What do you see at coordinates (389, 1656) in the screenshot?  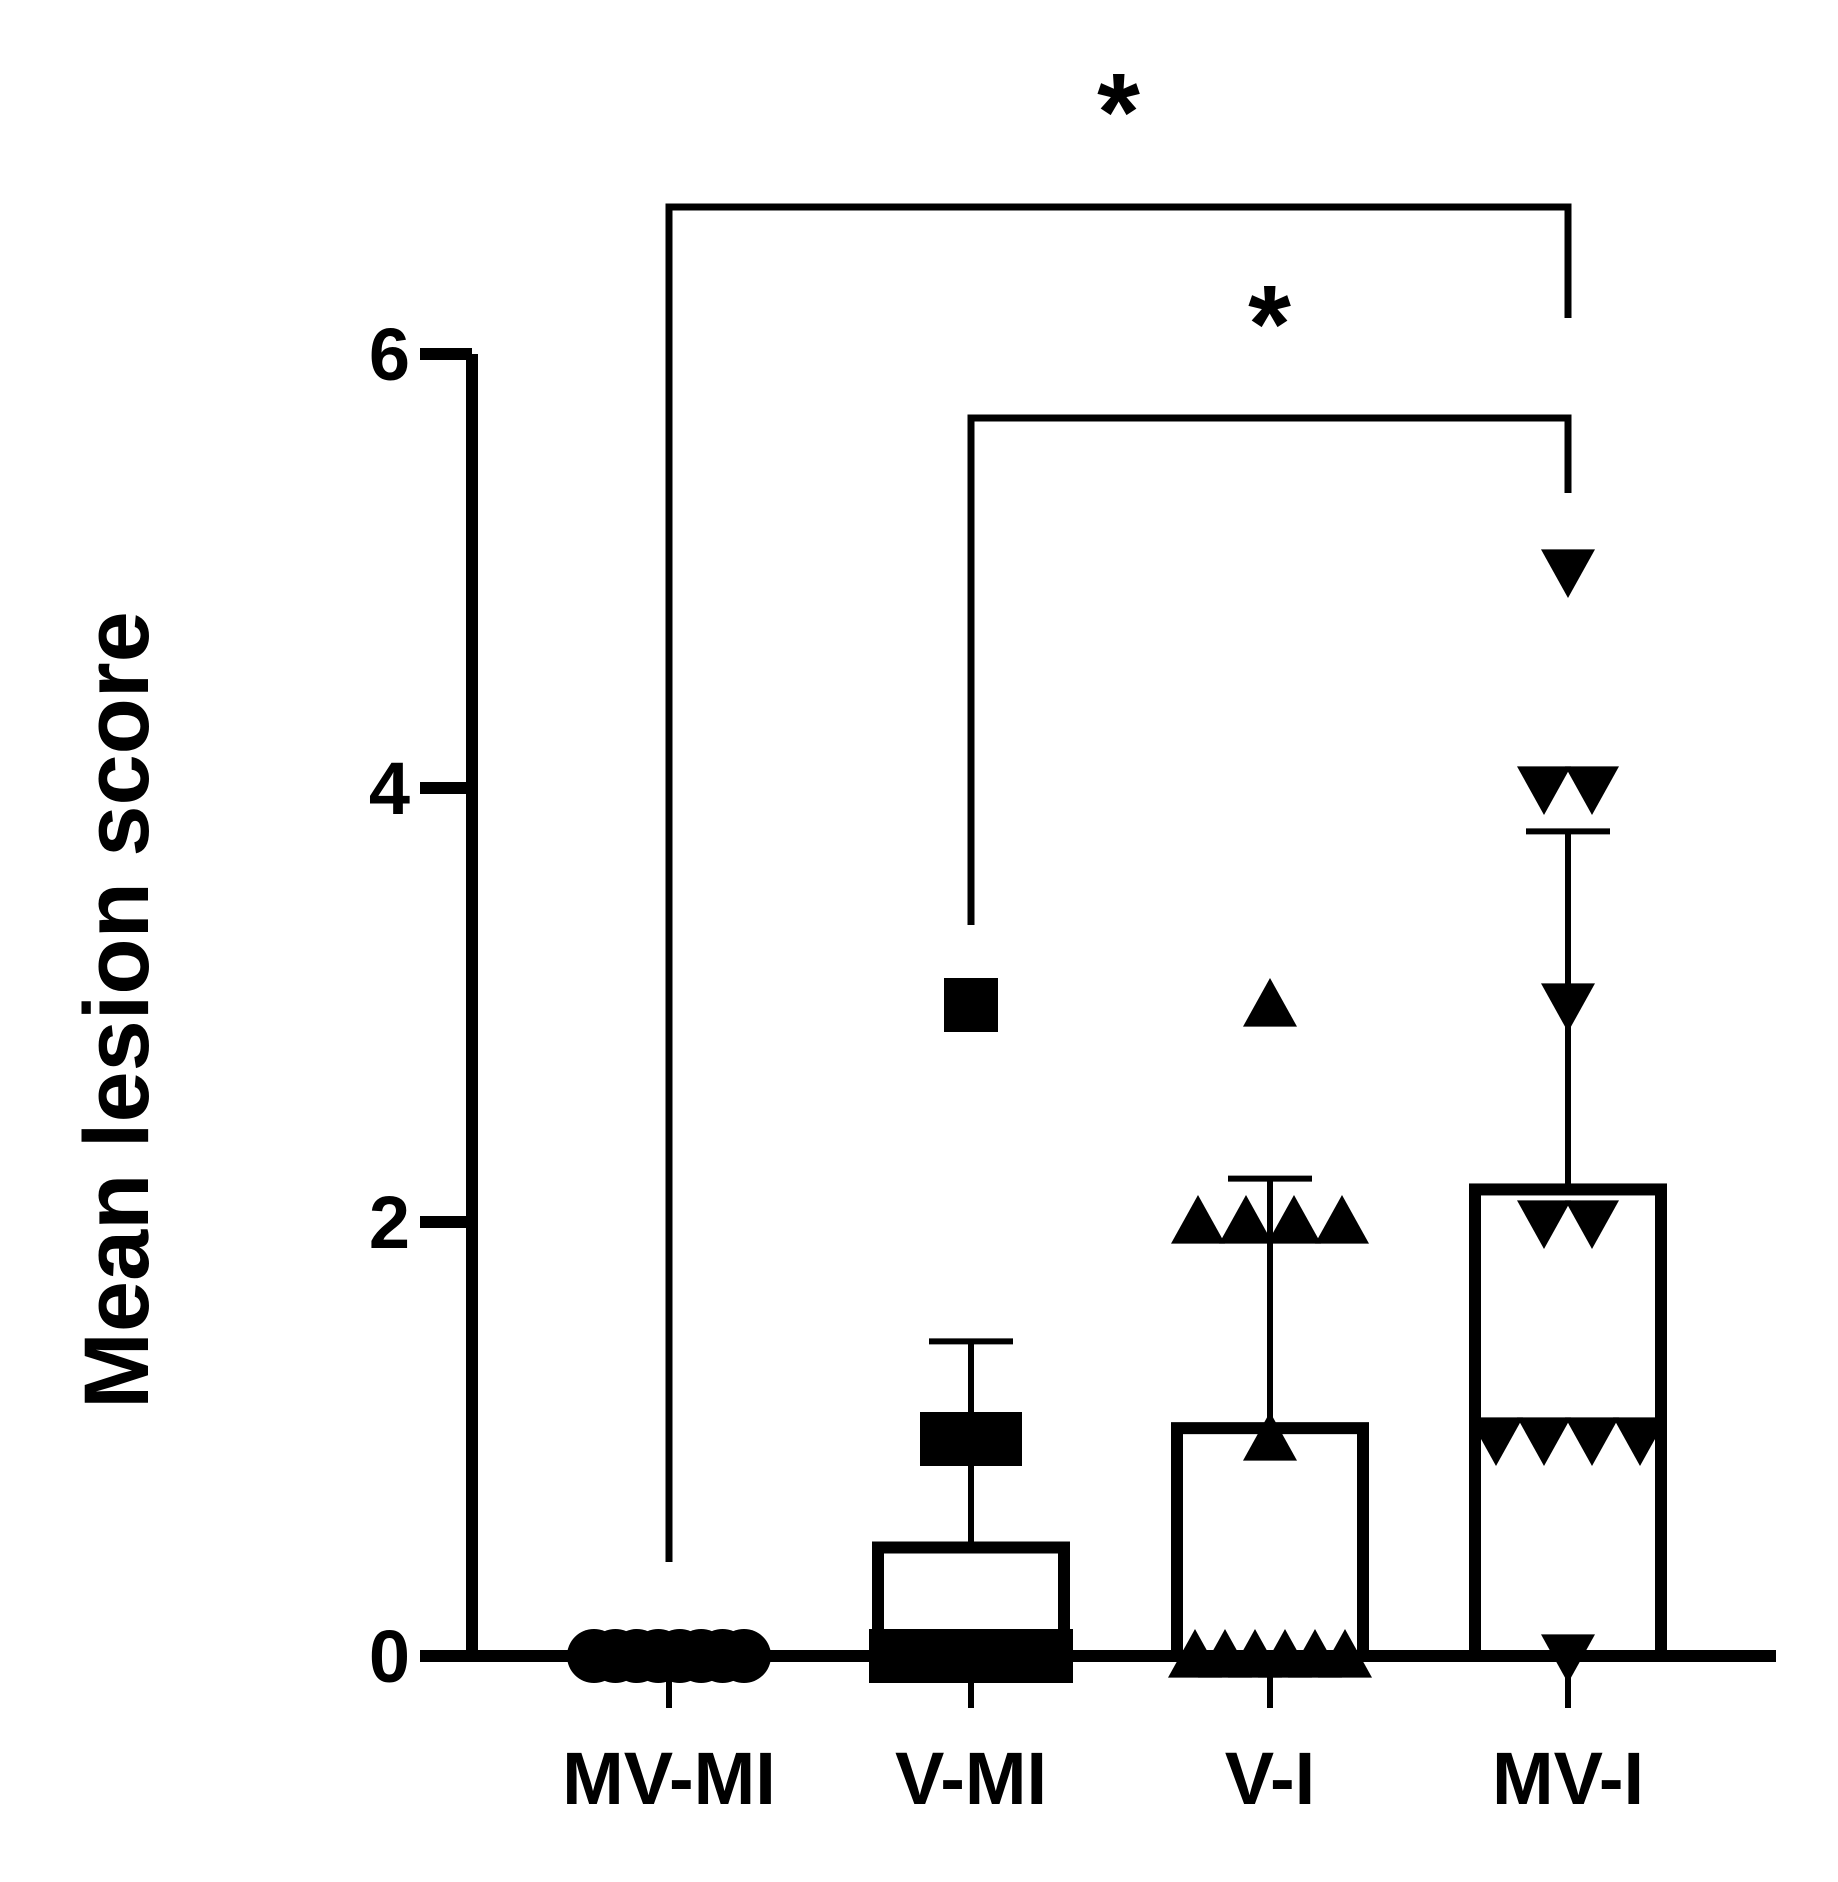 I see `y-tick-label: 0` at bounding box center [389, 1656].